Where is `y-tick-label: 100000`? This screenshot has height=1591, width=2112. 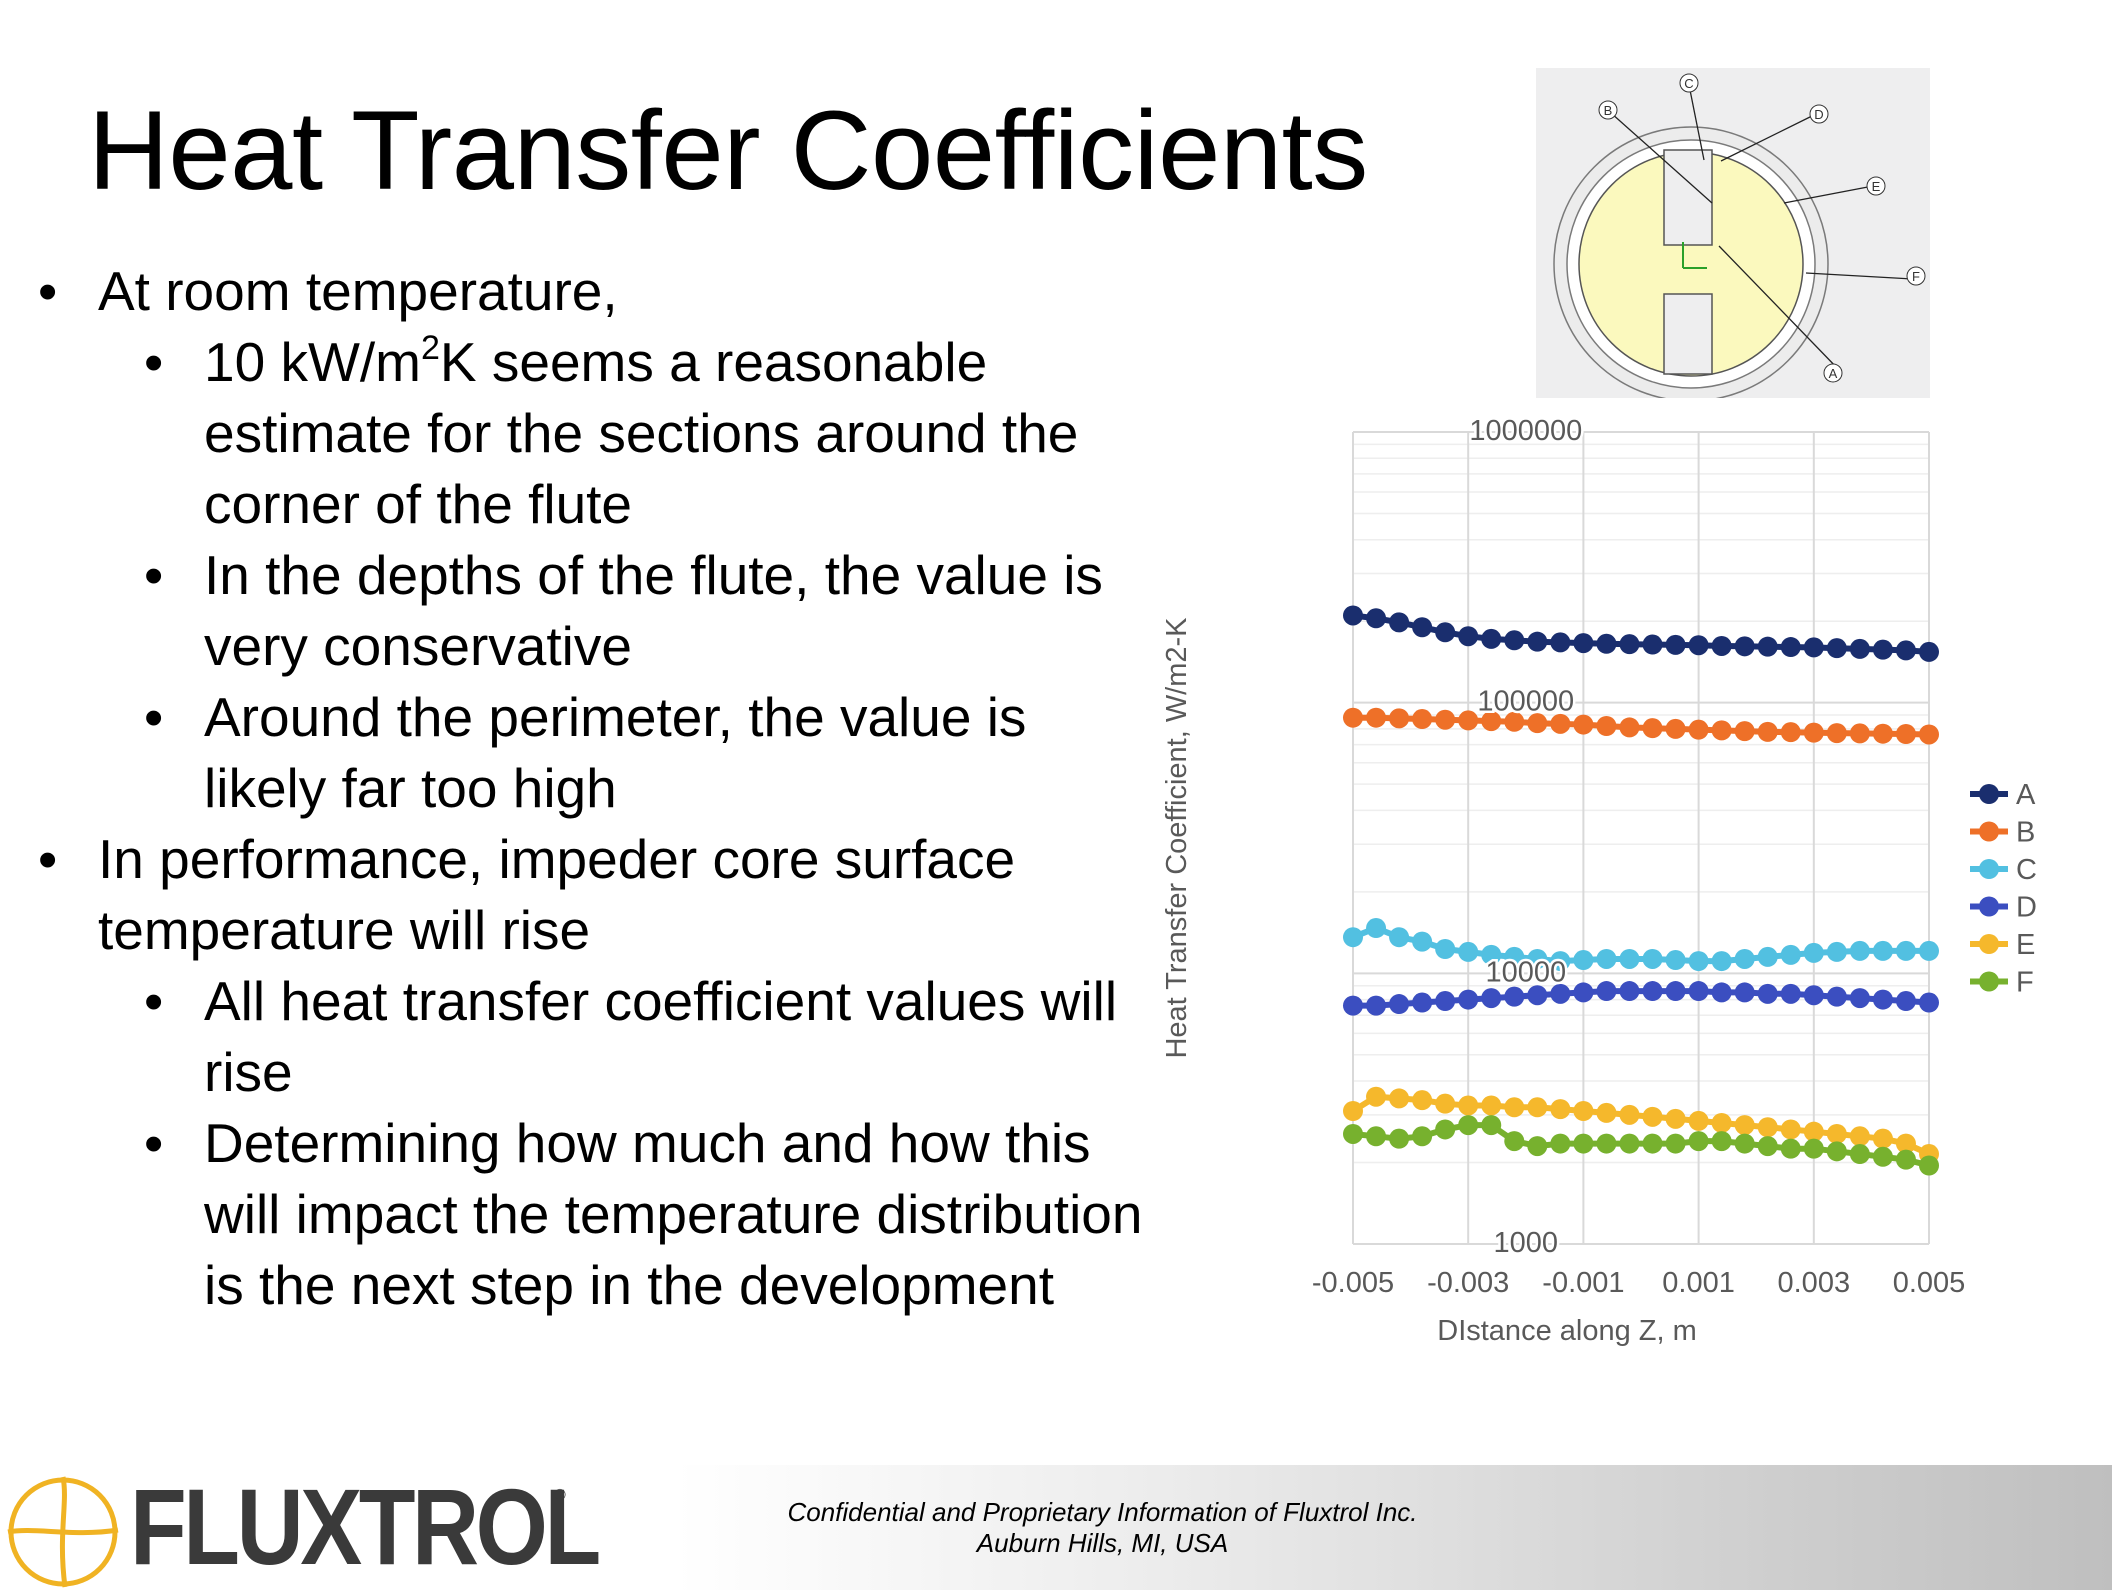 y-tick-label: 100000 is located at coordinates (1525, 702).